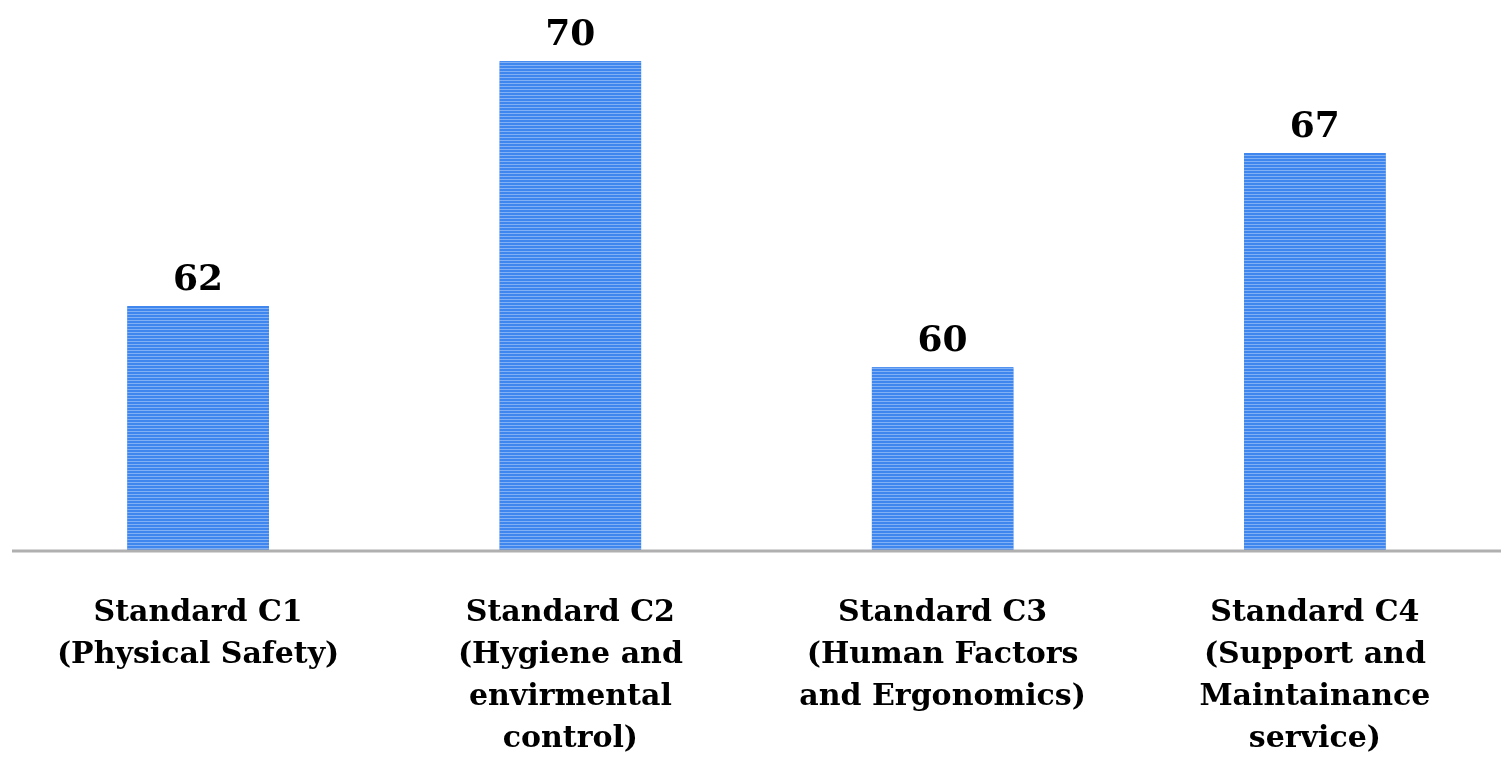 Image resolution: width=1501 pixels, height=781 pixels. What do you see at coordinates (570, 673) in the screenshot?
I see `x-tick-label: Standard C2 (Hygiene and envirmental control)` at bounding box center [570, 673].